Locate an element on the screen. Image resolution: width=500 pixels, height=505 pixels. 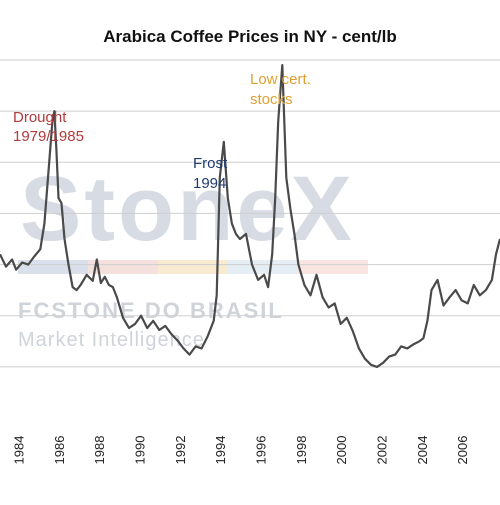
x-tick-label-1994: 1994 is located at coordinates (220, 450).